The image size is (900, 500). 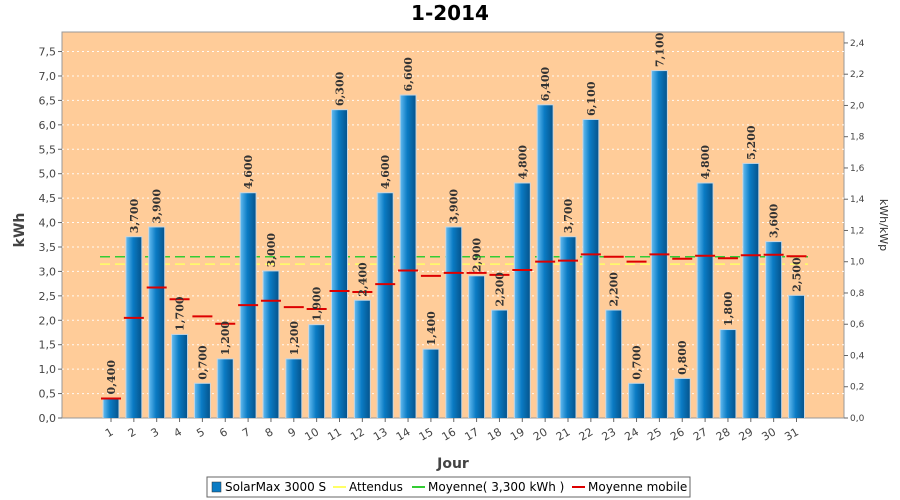 I want to click on y-tick-label: 2,5, so click(x=48, y=296).